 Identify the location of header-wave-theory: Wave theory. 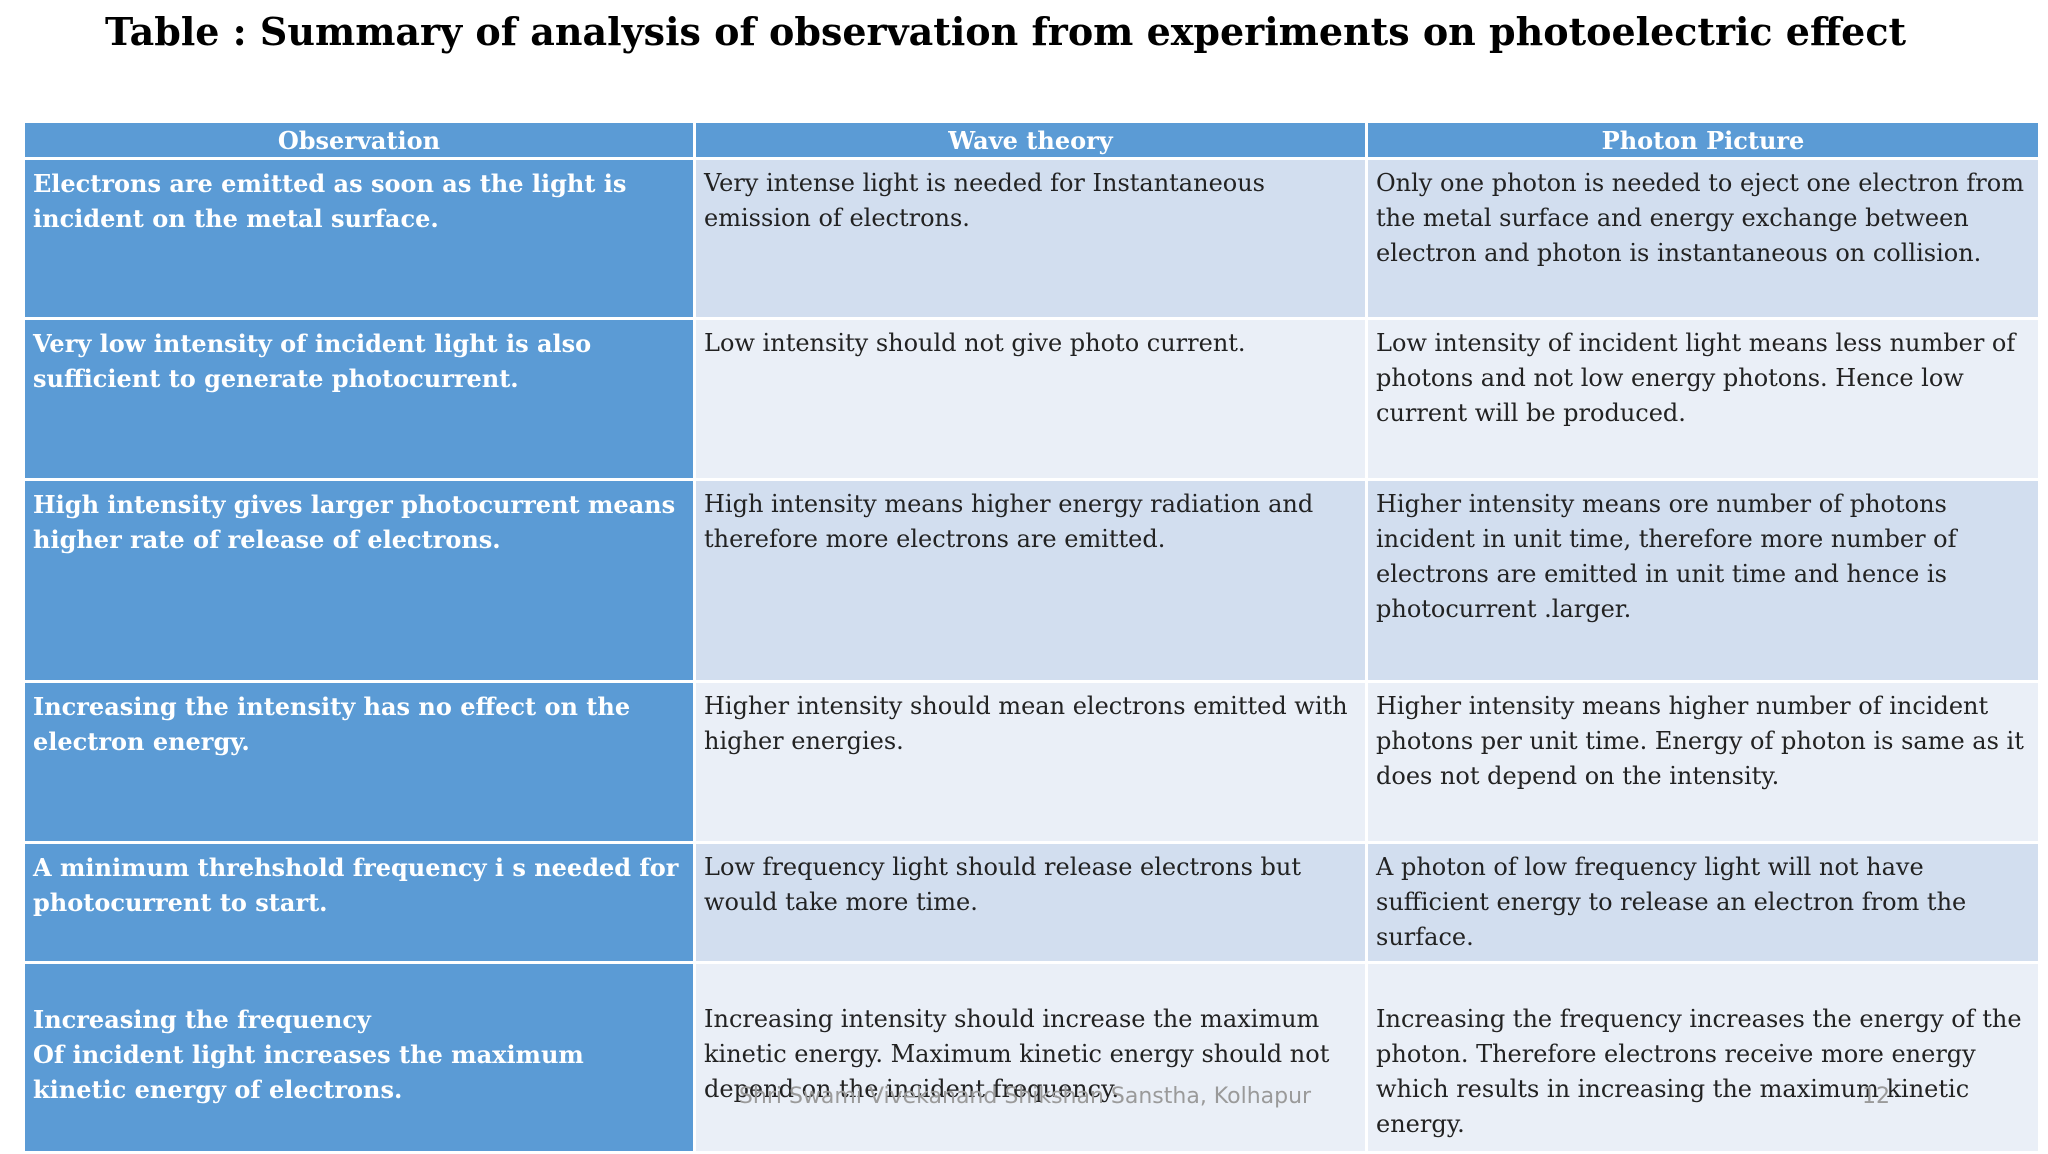
(1030, 140).